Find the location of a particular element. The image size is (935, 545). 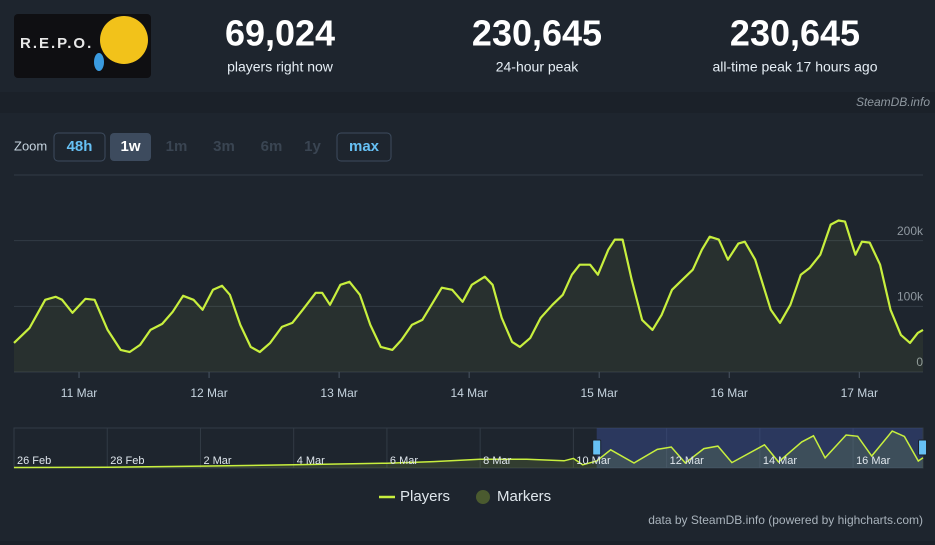

x-tick-label: 17 Mar is located at coordinates (859, 393).